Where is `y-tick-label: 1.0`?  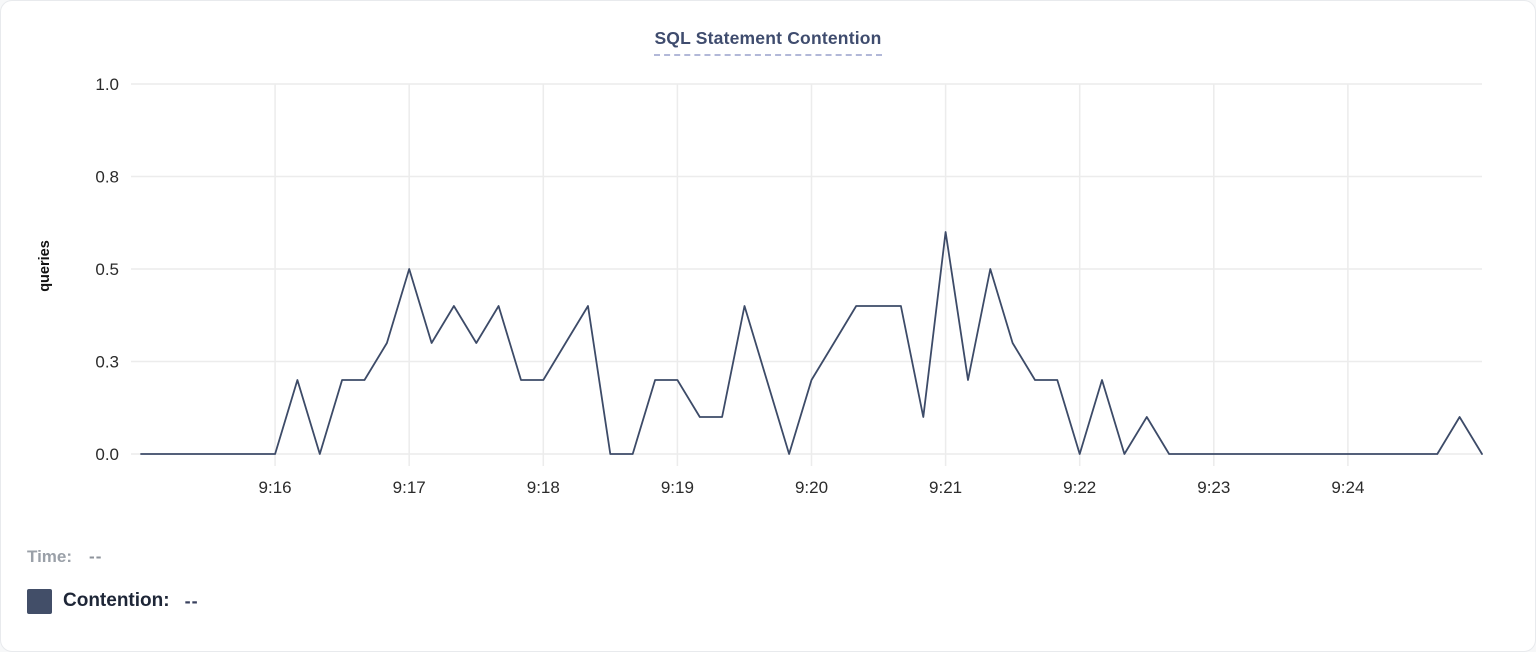
y-tick-label: 1.0 is located at coordinates (107, 84).